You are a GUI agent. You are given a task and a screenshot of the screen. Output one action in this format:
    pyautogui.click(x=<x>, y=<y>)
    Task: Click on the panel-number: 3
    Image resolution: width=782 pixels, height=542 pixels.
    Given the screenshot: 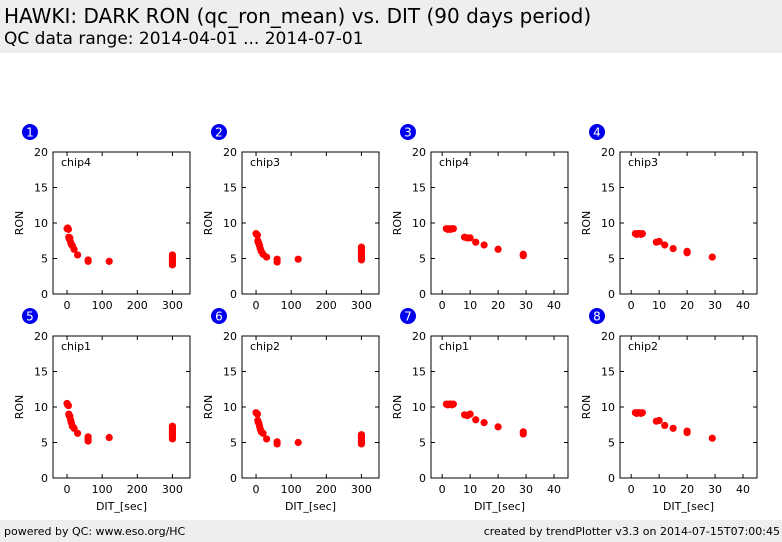 What is the action you would take?
    pyautogui.click(x=408, y=133)
    